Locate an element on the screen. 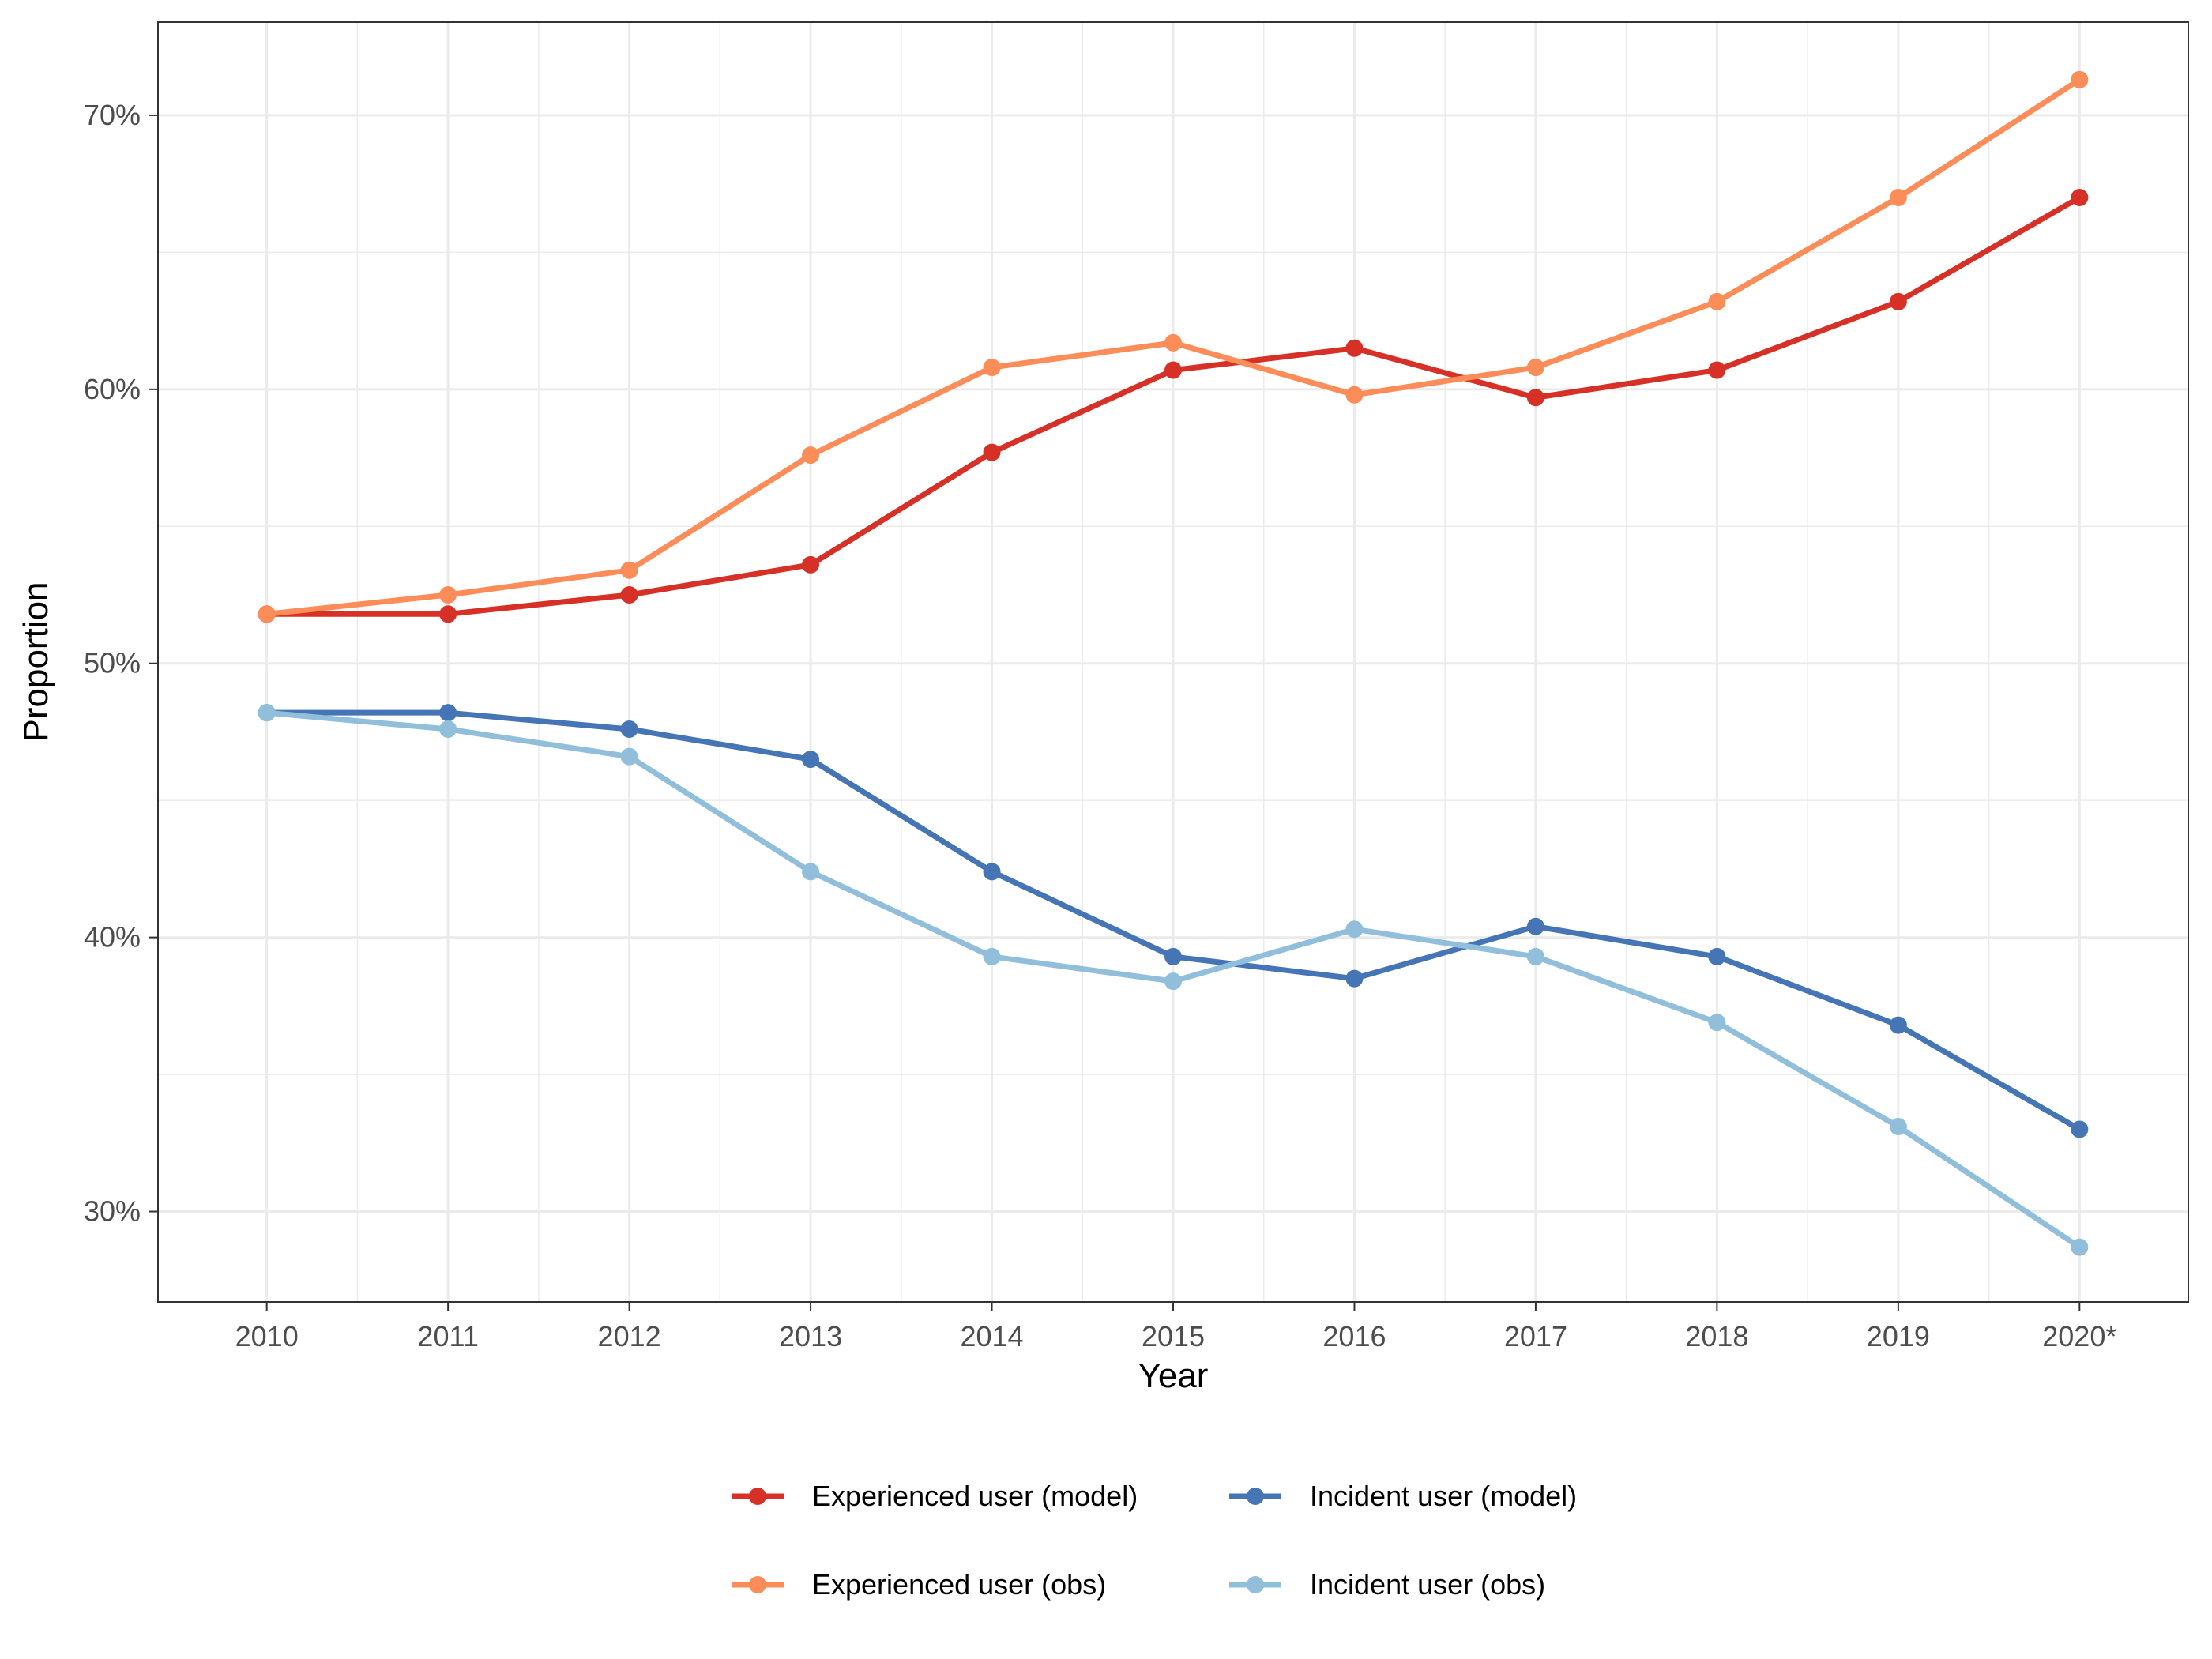 This screenshot has height=1659, width=2212. x-tick-label: 2011 is located at coordinates (448, 1336).